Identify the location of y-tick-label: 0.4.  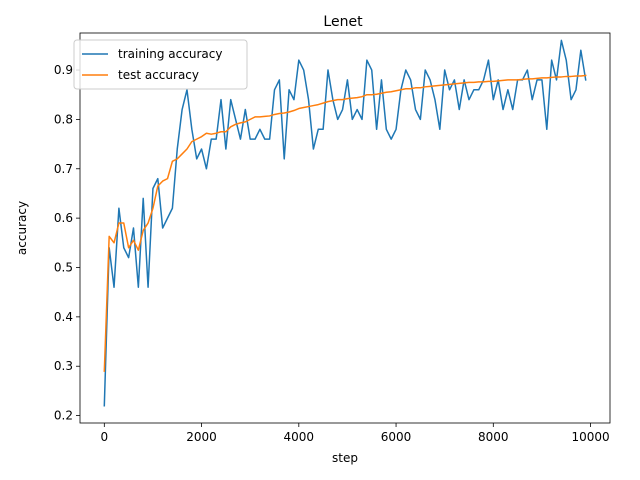
(63, 317).